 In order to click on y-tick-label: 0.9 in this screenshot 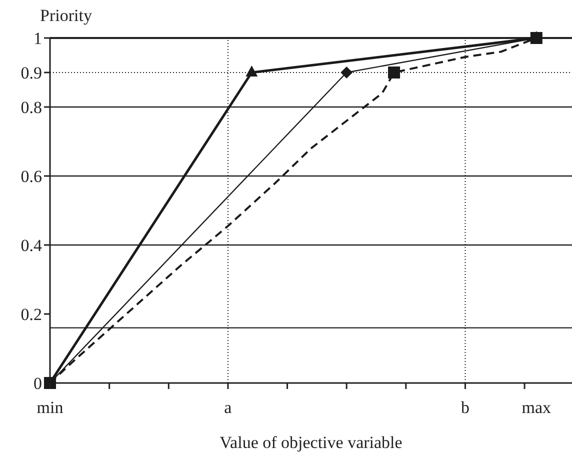, I will do `click(31, 73)`.